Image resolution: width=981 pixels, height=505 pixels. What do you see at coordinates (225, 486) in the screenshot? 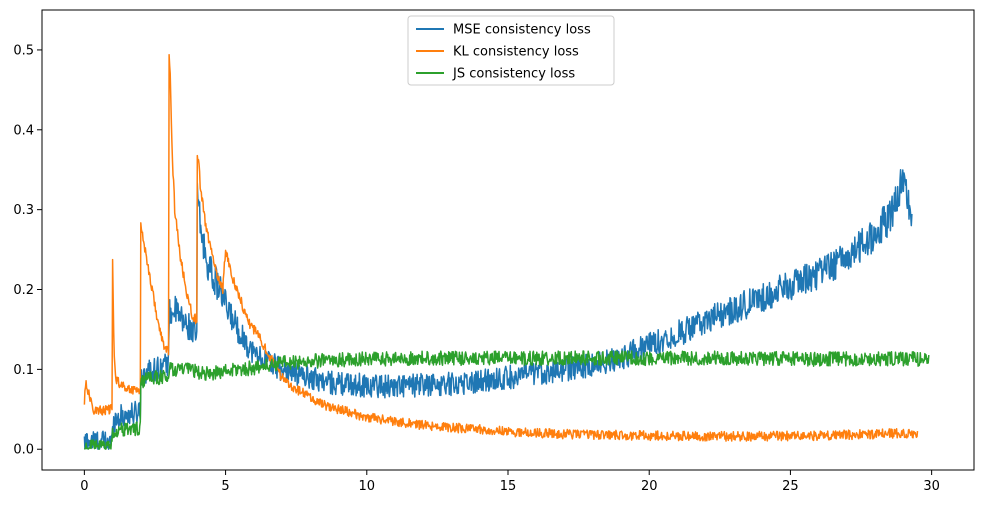
I see `x-tick-label: 5` at bounding box center [225, 486].